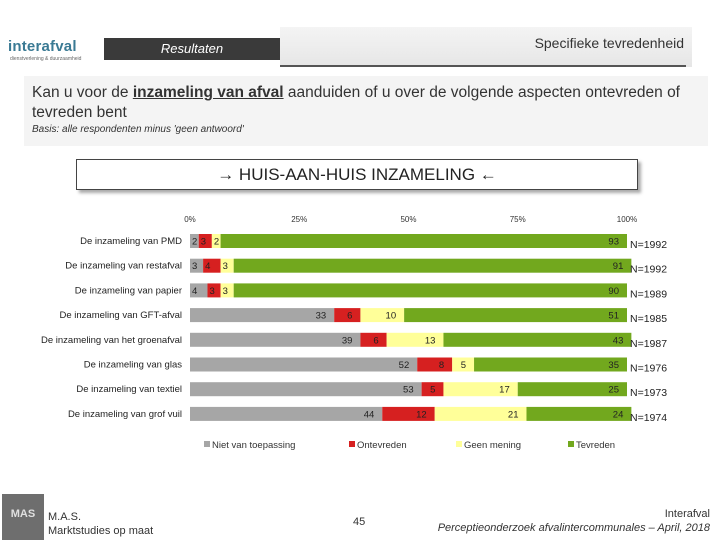  What do you see at coordinates (504, 390) in the screenshot?
I see `data-label: 17` at bounding box center [504, 390].